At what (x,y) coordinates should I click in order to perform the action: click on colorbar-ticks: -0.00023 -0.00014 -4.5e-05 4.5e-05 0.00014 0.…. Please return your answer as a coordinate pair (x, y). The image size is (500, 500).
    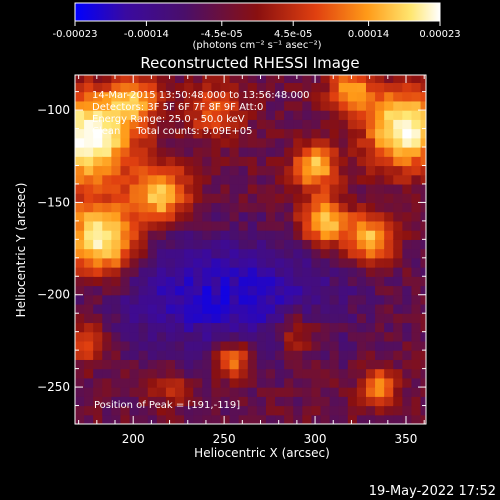
    Looking at the image, I should click on (257, 30).